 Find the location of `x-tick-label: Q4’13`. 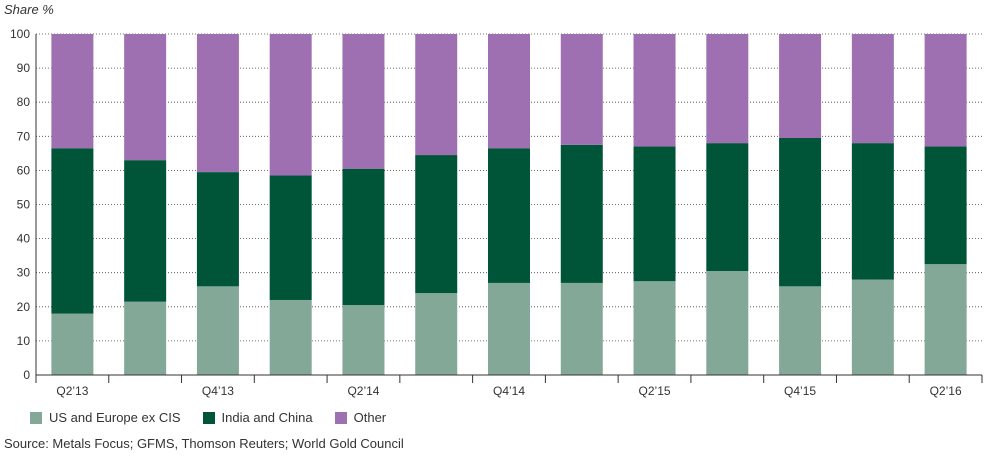

x-tick-label: Q4’13 is located at coordinates (218, 391).